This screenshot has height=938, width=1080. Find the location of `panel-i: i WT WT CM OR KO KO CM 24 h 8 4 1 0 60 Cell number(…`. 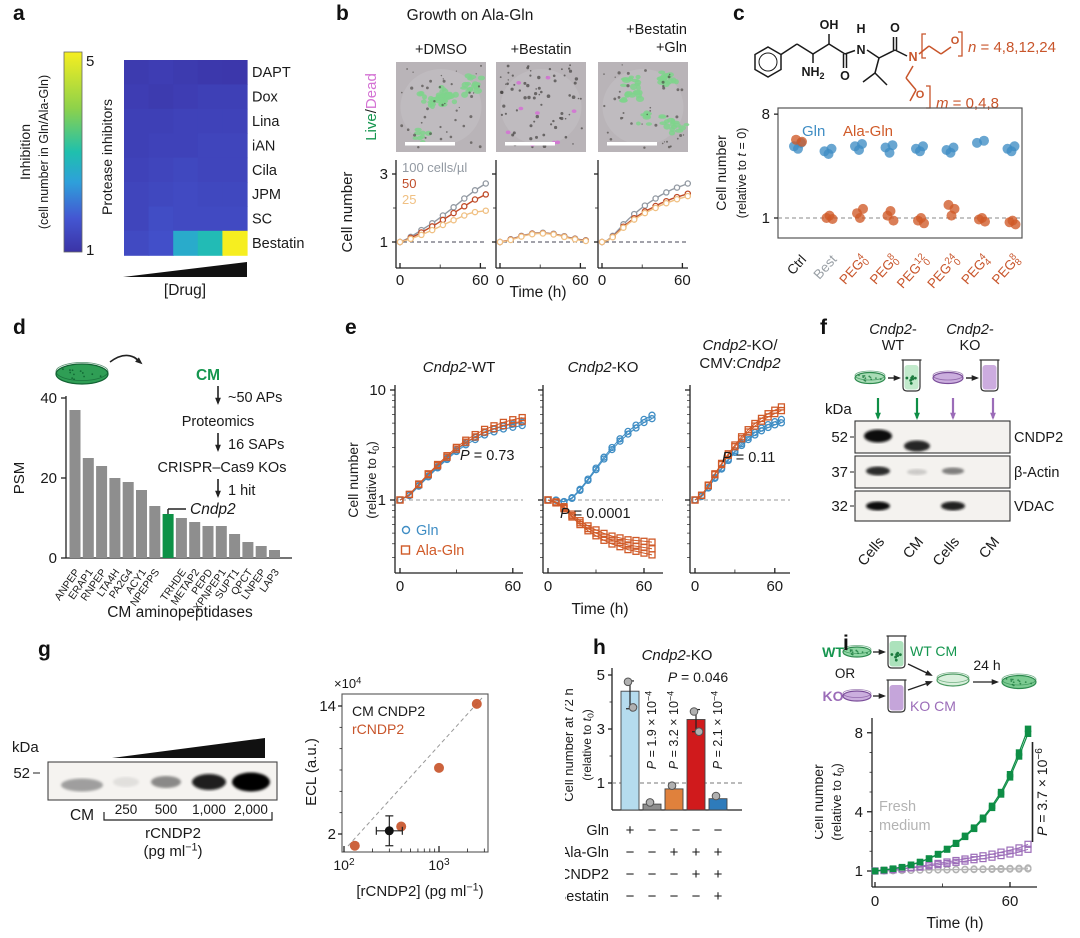

panel-i: i WT WT CM OR KO KO CM 24 h 8 4 1 0 60 Cell number(… is located at coordinates (947, 784).